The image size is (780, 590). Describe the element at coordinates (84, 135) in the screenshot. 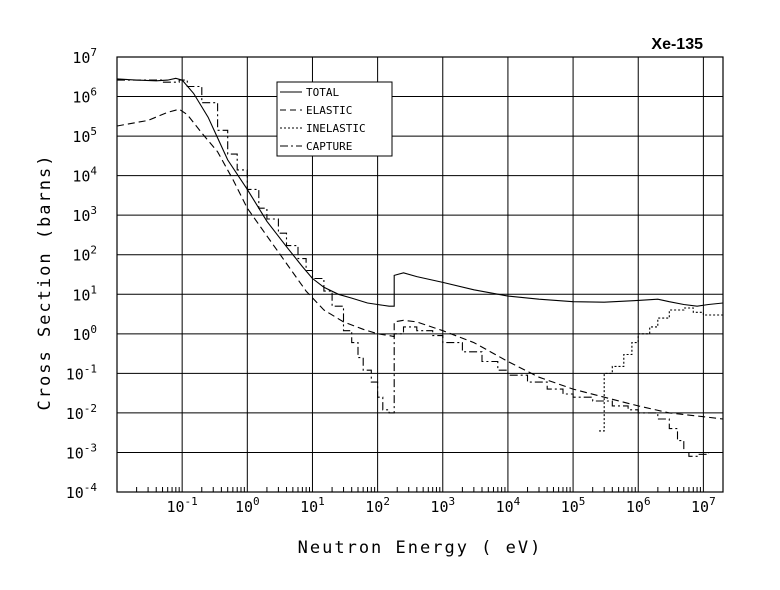

I see `y-tick-label: 10⁵` at that location.